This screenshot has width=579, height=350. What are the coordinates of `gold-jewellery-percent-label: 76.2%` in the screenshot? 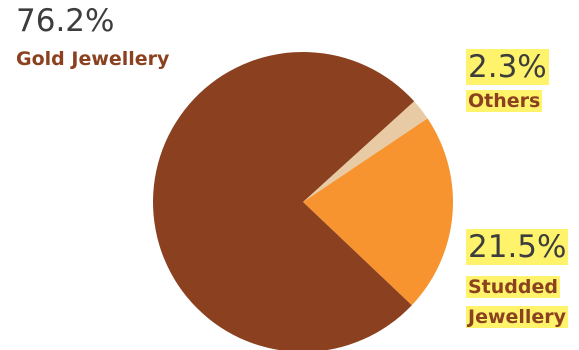 It's located at (65, 21).